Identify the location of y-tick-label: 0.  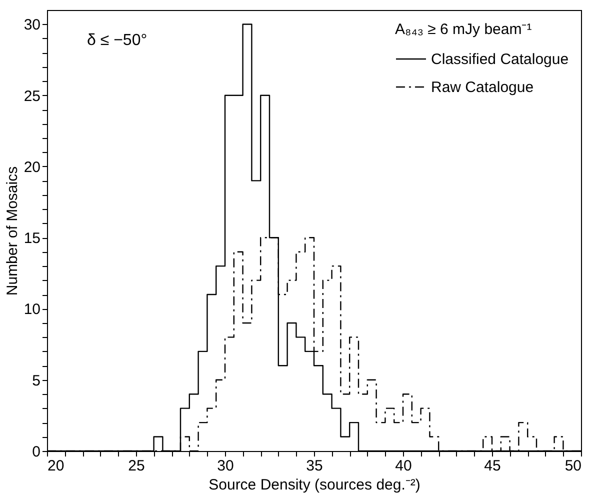
(36, 452).